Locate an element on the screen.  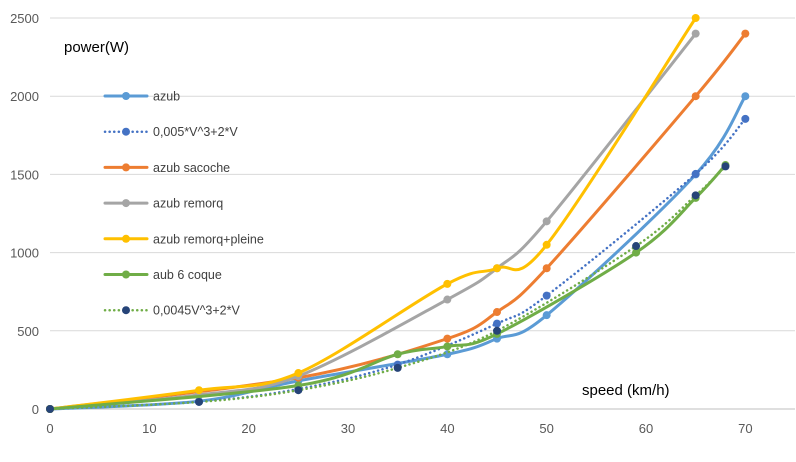
x-axis-title: speed (km/h) is located at coordinates (626, 390).